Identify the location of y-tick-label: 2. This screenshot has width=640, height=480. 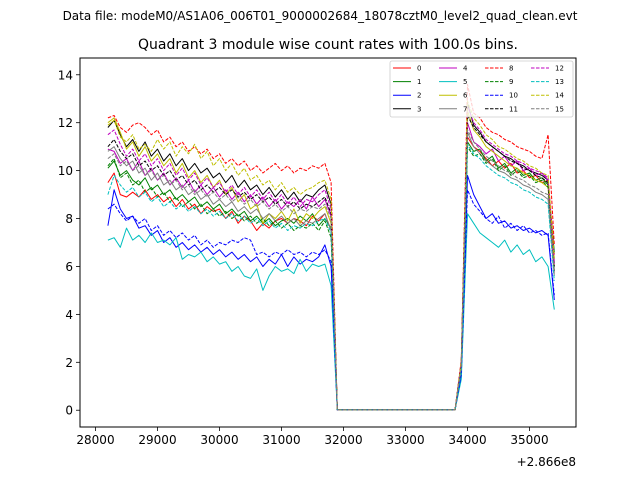
(69, 363).